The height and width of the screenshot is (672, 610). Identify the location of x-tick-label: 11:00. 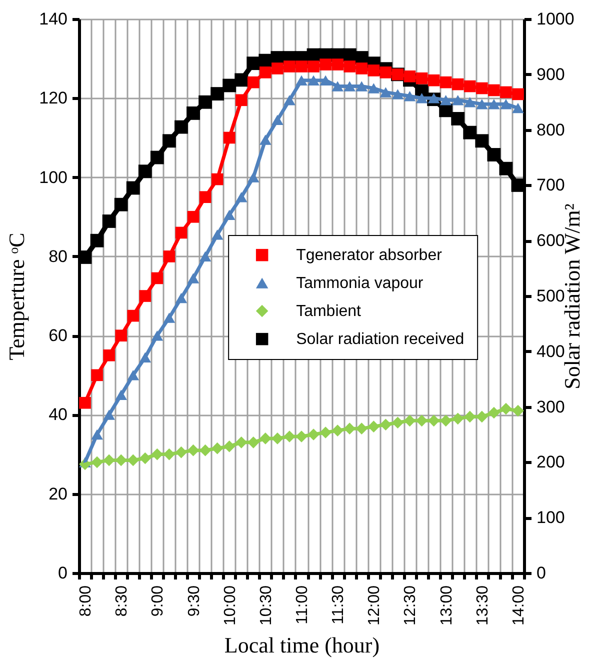
(302, 604).